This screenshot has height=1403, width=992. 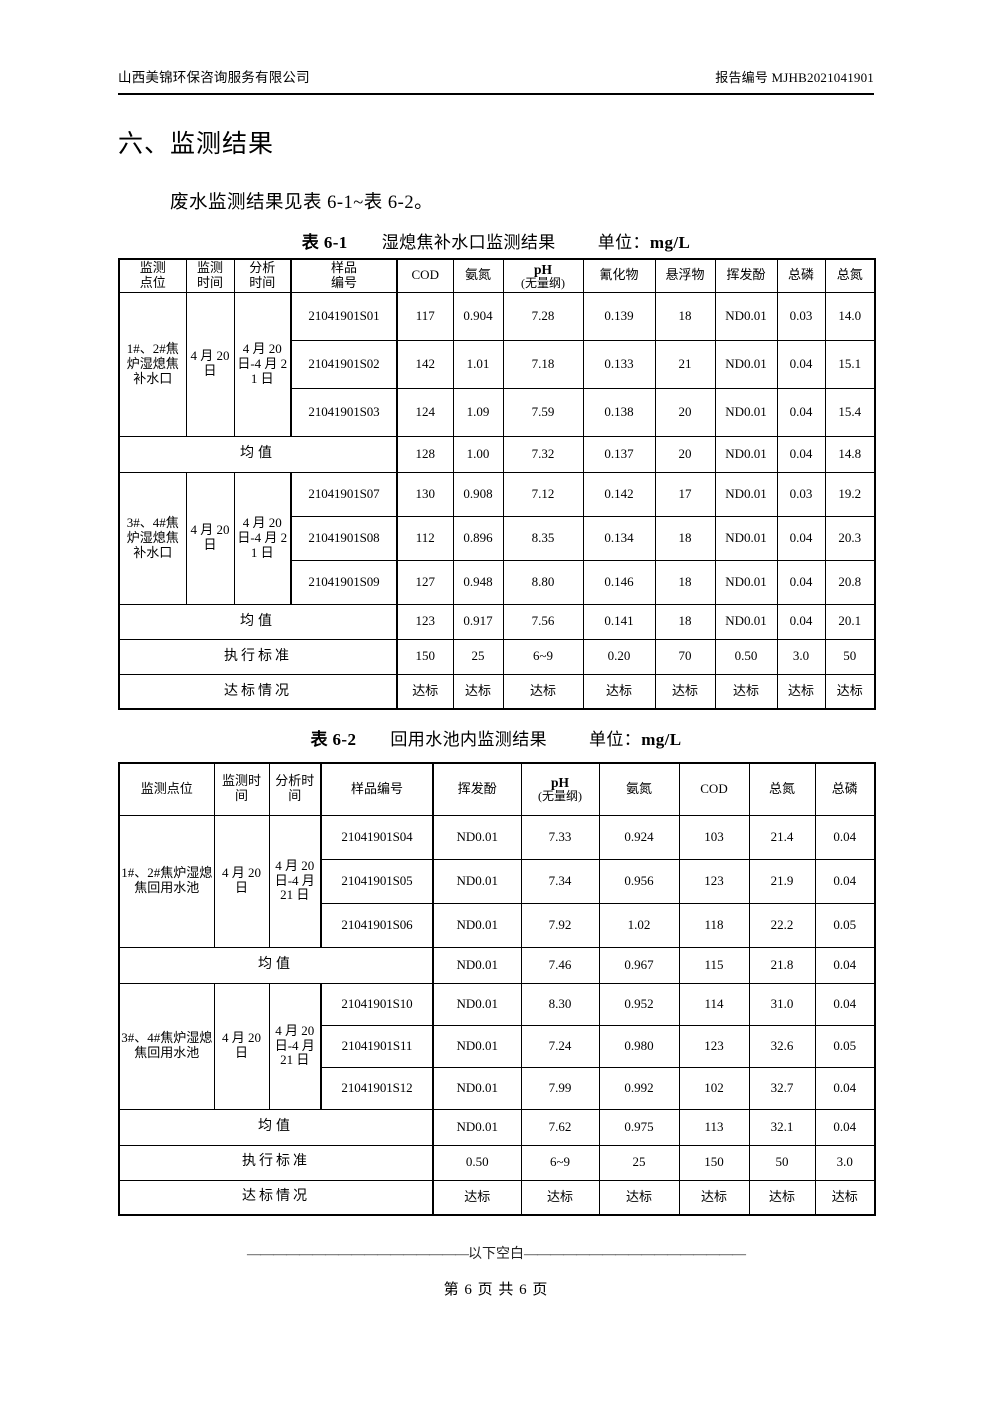 What do you see at coordinates (214, 77) in the screenshot?
I see `company-name: 山西美锦环保咨询服务有限公司` at bounding box center [214, 77].